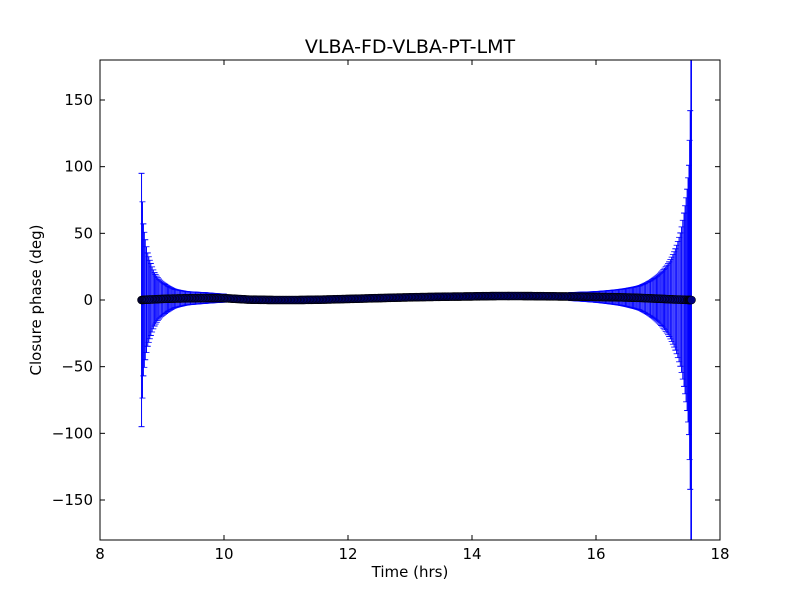 The width and height of the screenshot is (800, 604). I want to click on y-axis-label: Closure phase (deg), so click(36, 300).